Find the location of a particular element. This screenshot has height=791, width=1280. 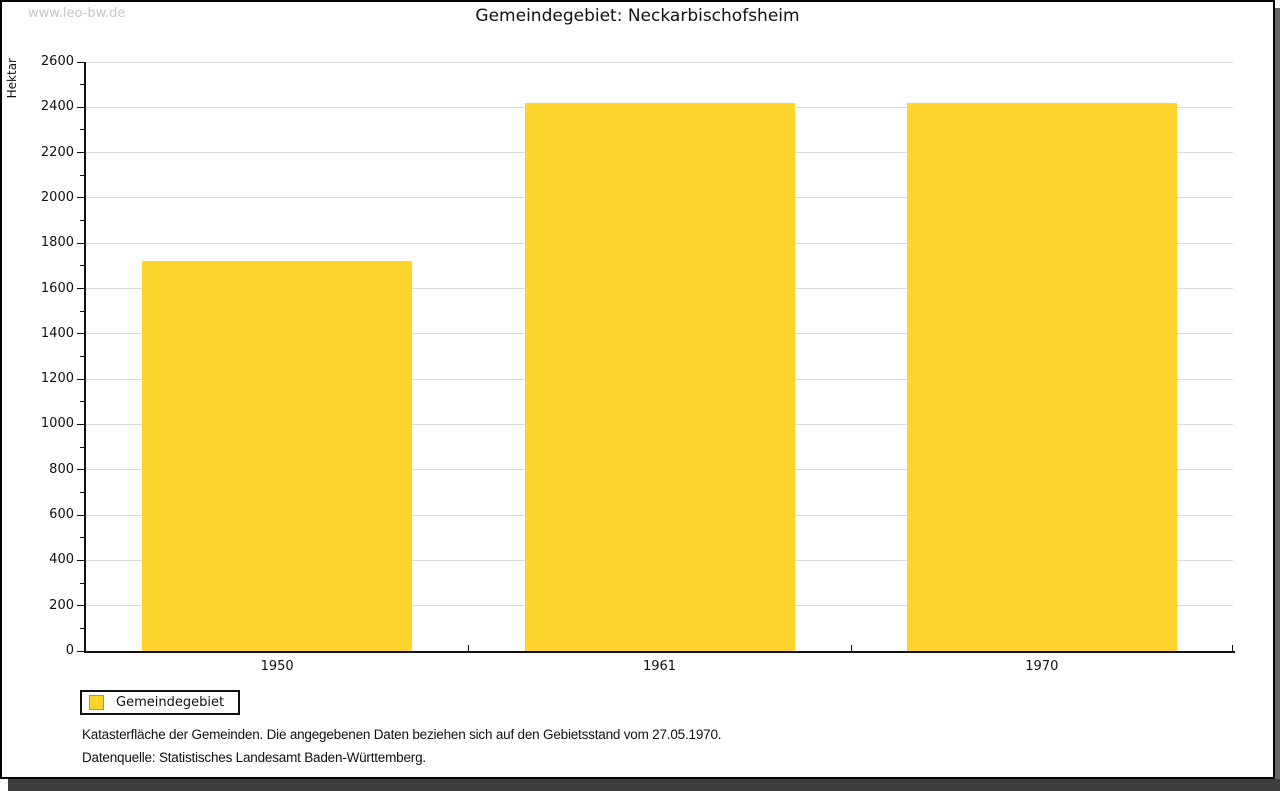

x-category-label: 1970 is located at coordinates (1042, 666).